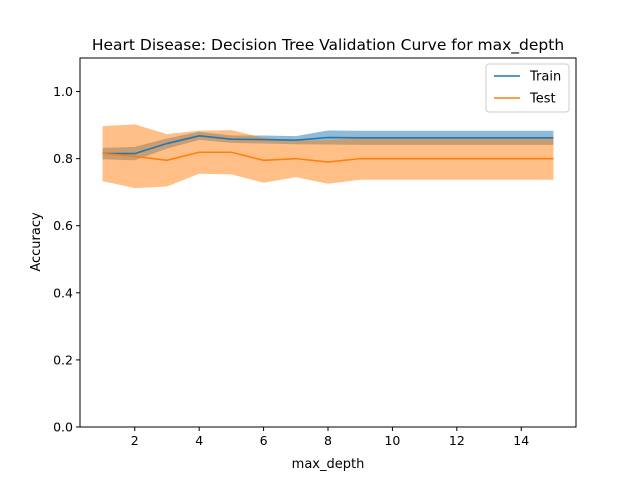  Describe the element at coordinates (63, 158) in the screenshot. I see `y-tick-label: 0.8` at that location.